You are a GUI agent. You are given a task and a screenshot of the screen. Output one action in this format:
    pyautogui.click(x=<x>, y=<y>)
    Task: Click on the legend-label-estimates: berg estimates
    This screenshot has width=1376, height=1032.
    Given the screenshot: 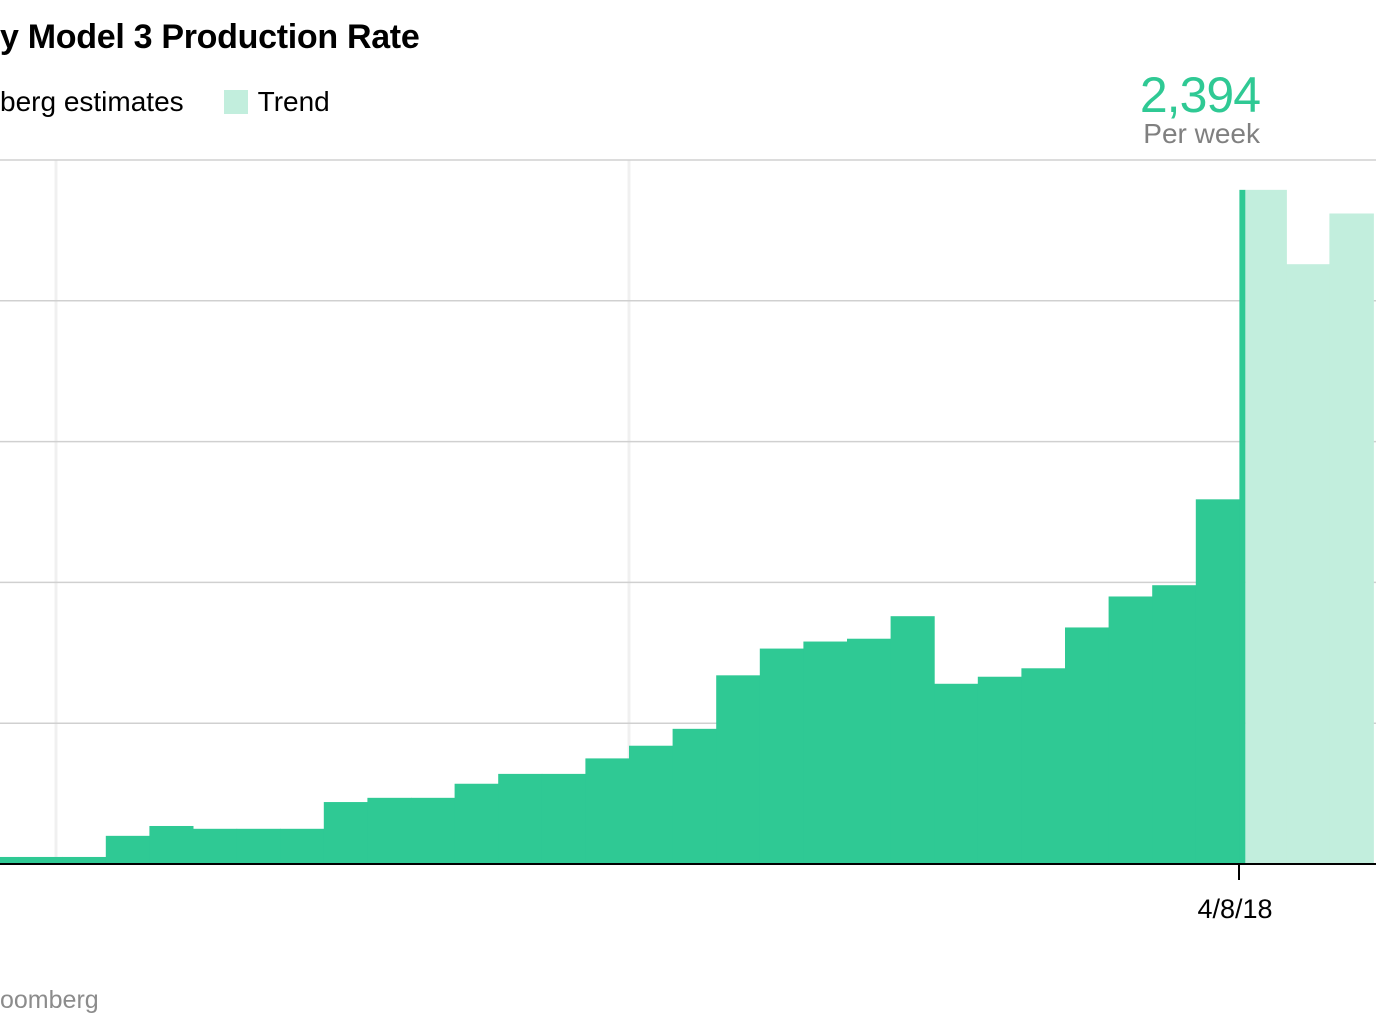 What is the action you would take?
    pyautogui.click(x=92, y=101)
    